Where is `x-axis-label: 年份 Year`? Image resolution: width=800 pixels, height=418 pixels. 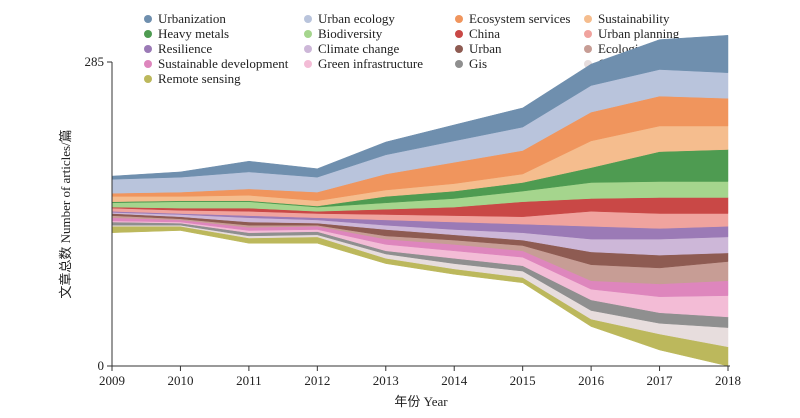
x-axis-label: 年份 Year is located at coordinates (421, 401).